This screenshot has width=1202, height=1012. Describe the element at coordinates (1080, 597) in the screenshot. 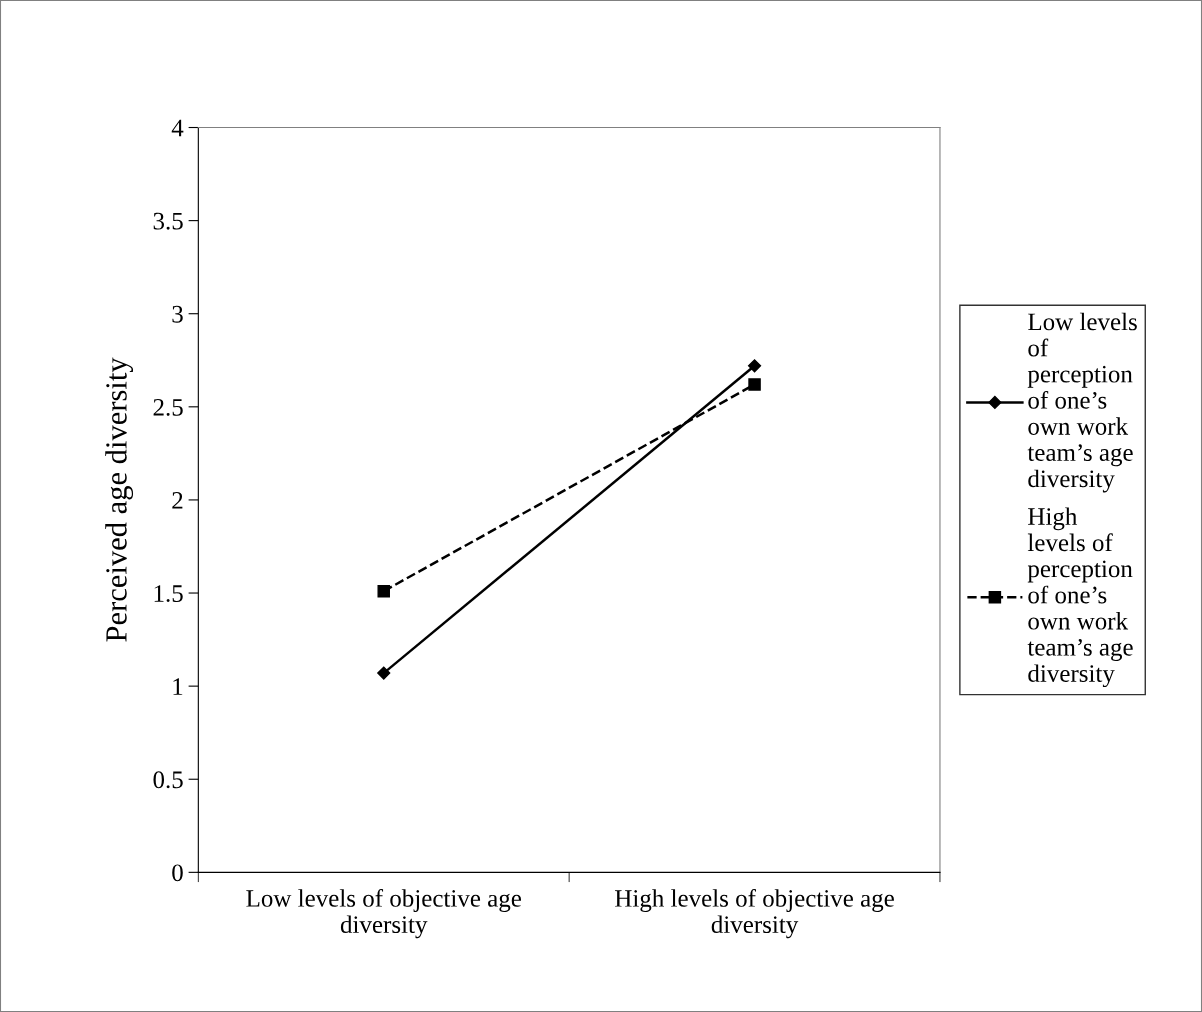

I see `legend-label: High levels of perception of one’s own work team’s age diversity` at that location.